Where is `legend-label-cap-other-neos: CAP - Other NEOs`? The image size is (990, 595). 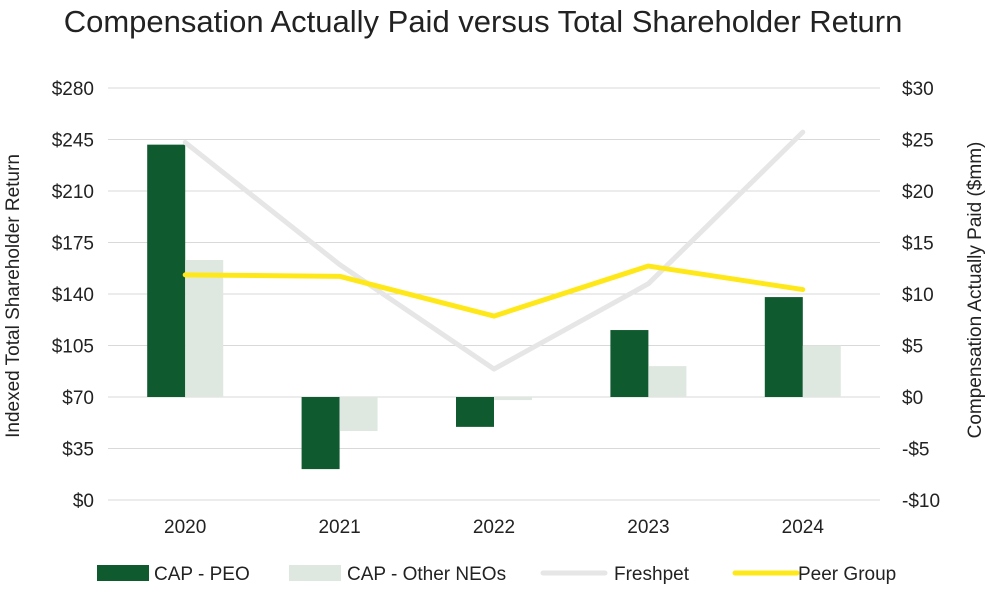 legend-label-cap-other-neos: CAP - Other NEOs is located at coordinates (426, 574).